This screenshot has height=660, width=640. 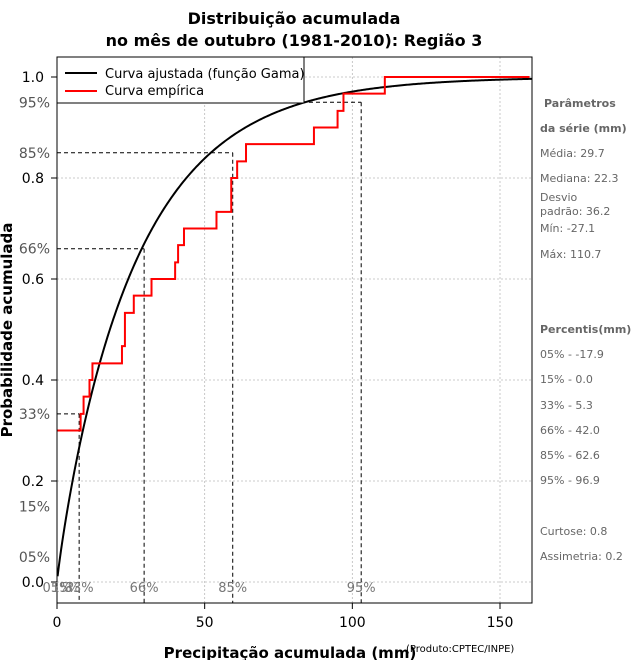 What do you see at coordinates (33, 179) in the screenshot?
I see `y-tick-label-4: 0.8` at bounding box center [33, 179].